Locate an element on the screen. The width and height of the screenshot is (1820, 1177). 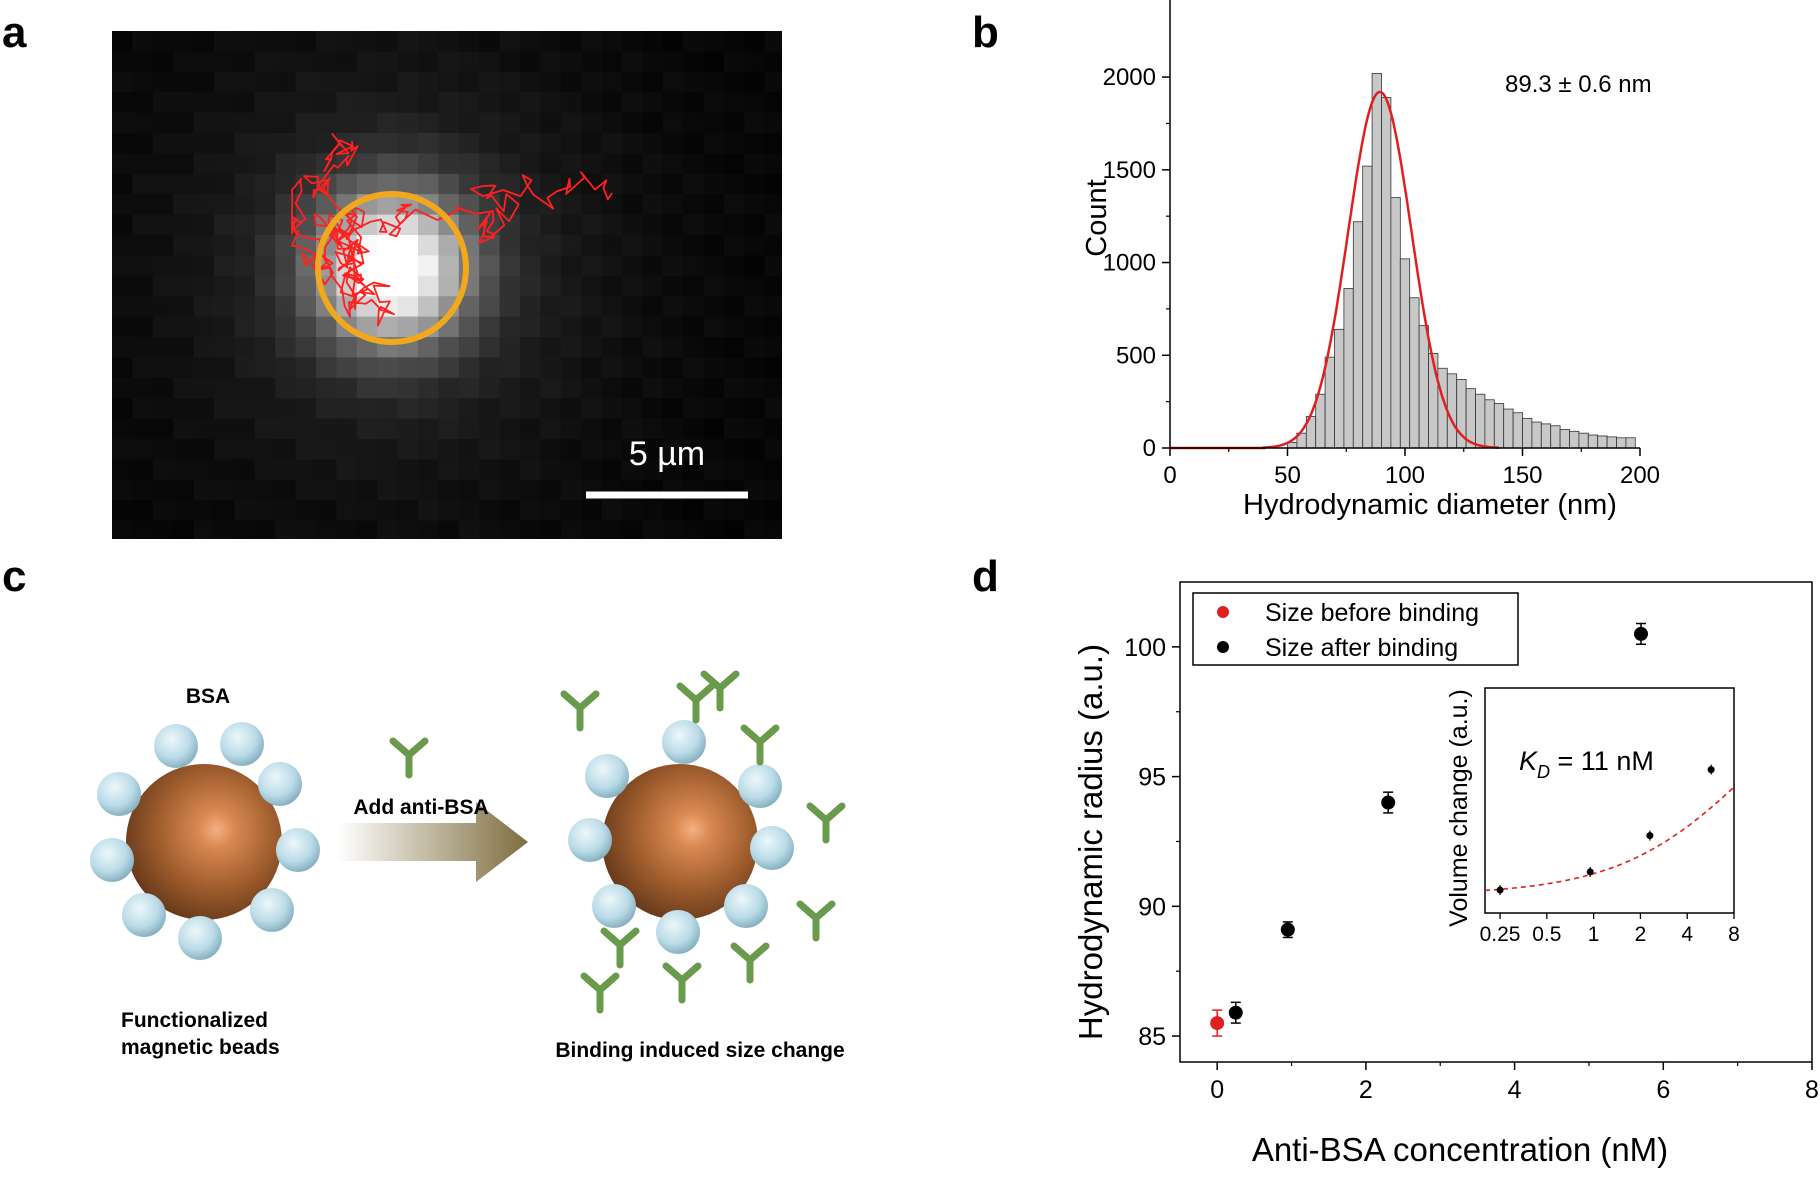
inset-y-axis-label: Volume change (a.u.) is located at coordinates (1459, 808).